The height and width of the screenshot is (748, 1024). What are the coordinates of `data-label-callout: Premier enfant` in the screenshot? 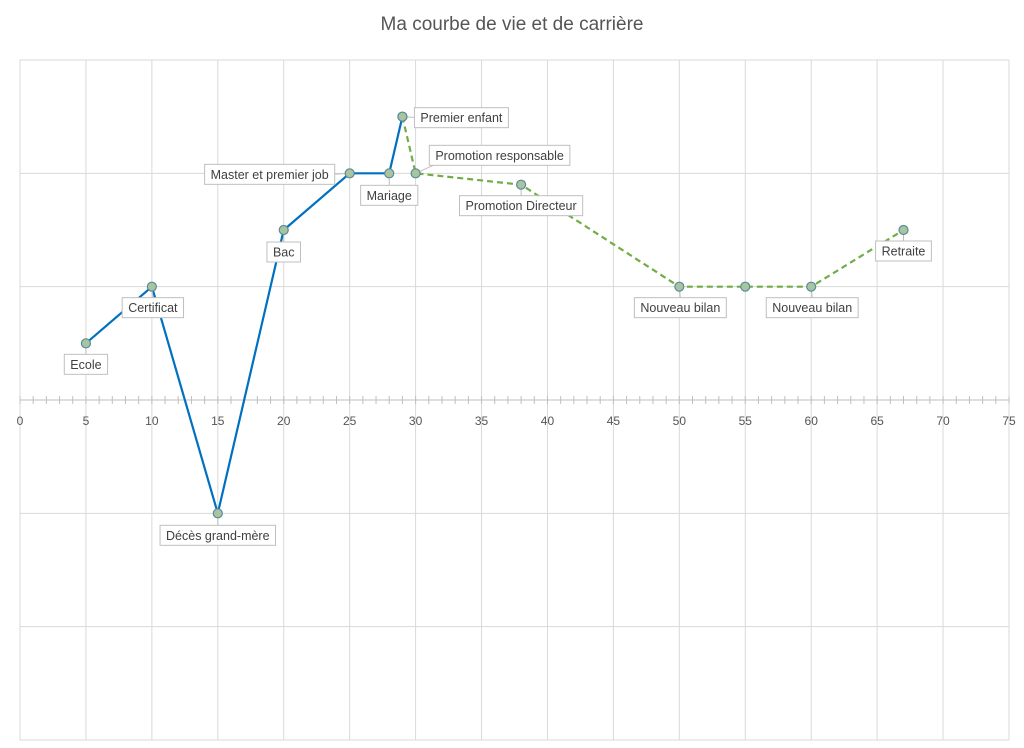 It's located at (455, 118).